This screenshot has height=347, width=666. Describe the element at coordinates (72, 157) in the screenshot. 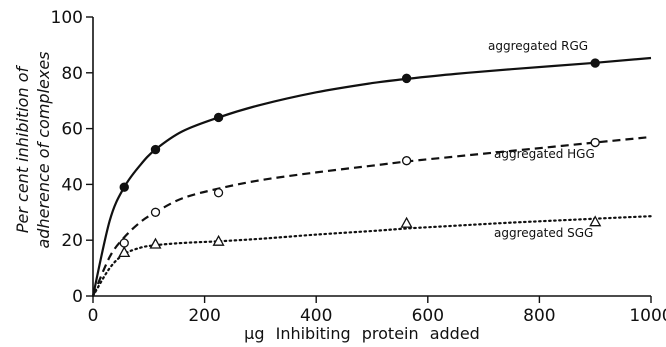

I see `y-ticks: 0 20 40 60 80 100` at that location.